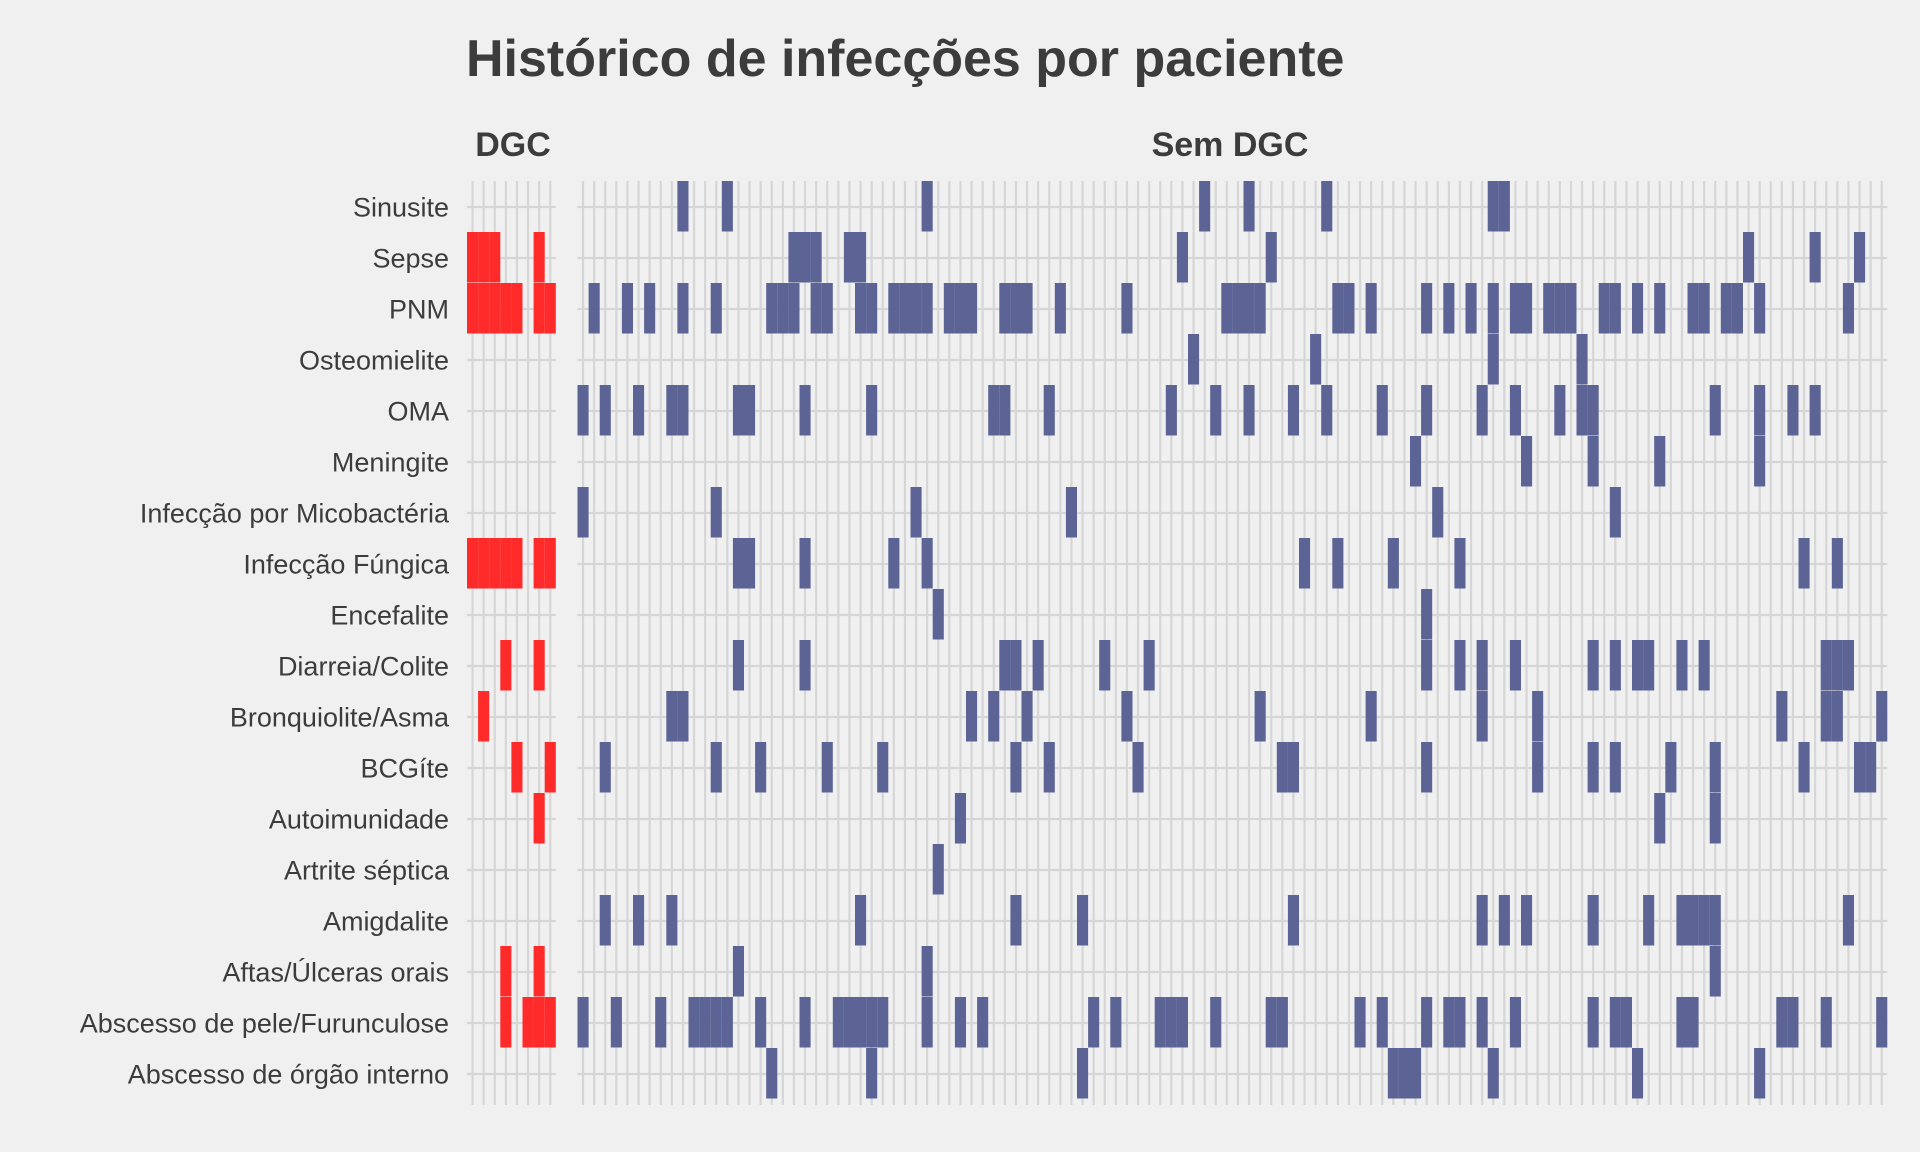  Describe the element at coordinates (295, 514) in the screenshot. I see `y-tick-label: Infecção por Micobactéria` at that location.